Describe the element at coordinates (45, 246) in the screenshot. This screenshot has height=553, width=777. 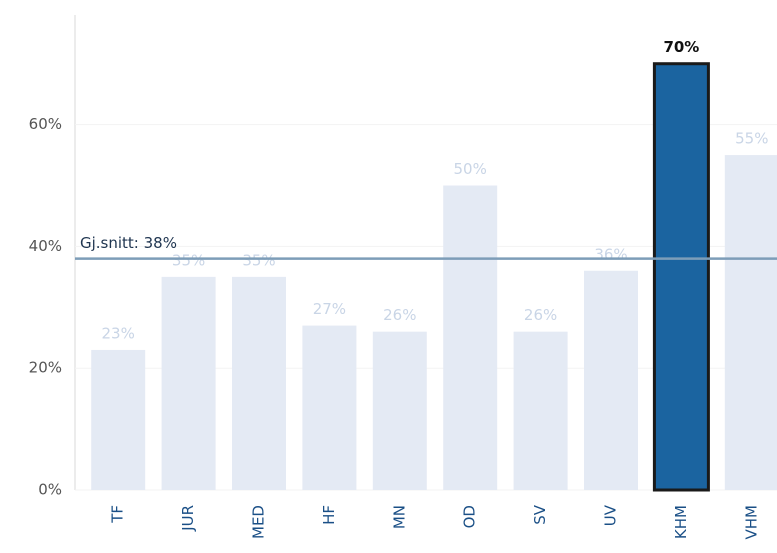
I see `y-tick-label: 40%` at that location.